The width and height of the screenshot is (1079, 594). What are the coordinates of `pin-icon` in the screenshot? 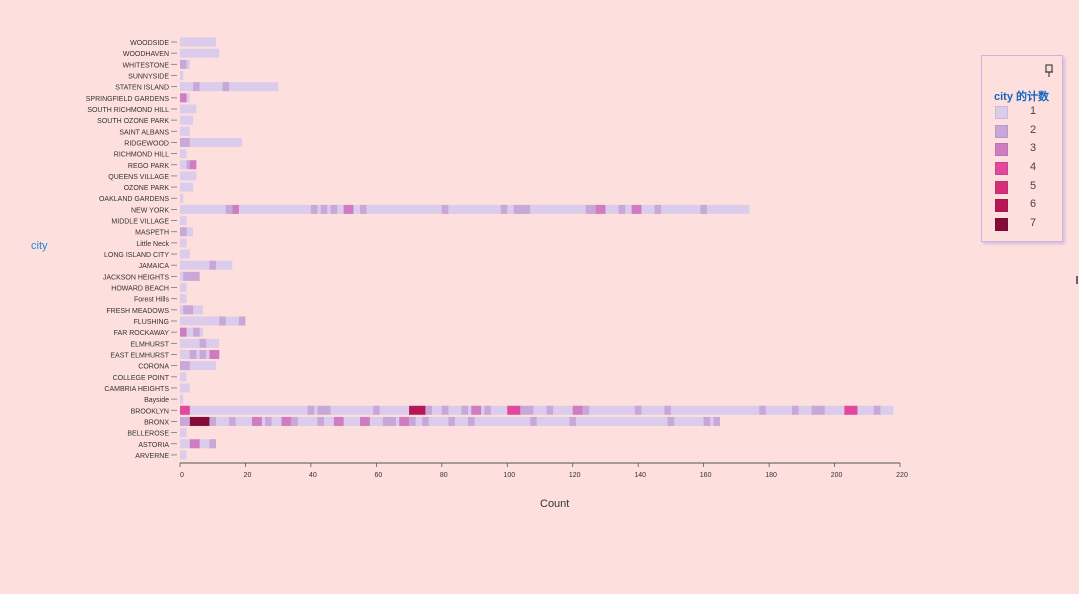 It's located at (1049, 71).